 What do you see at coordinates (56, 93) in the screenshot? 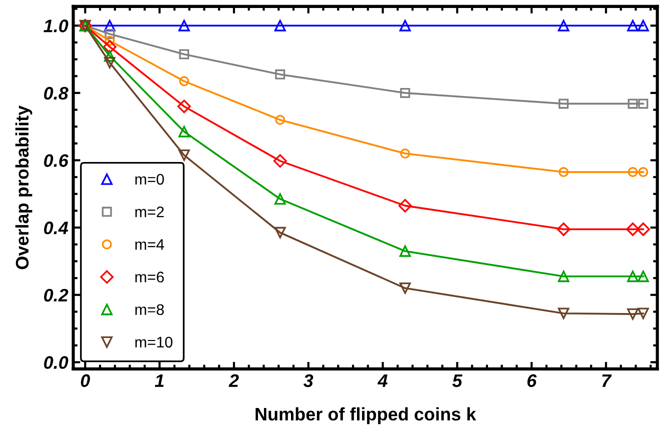
I see `y-tick-label: 0.8` at bounding box center [56, 93].